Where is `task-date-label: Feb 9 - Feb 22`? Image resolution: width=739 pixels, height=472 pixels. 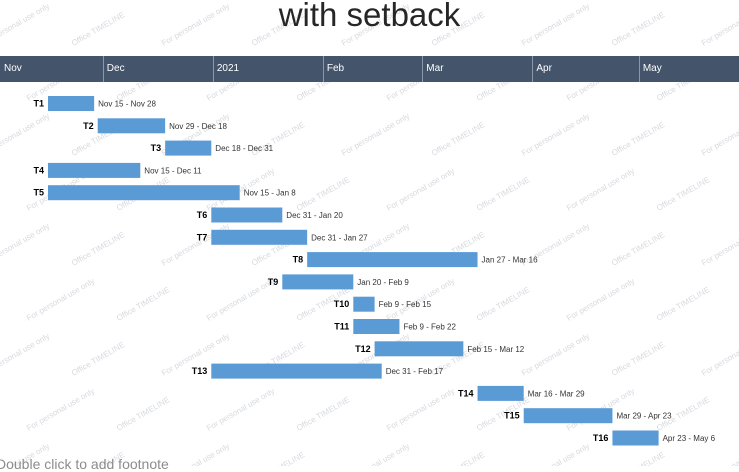 task-date-label: Feb 9 - Feb 22 is located at coordinates (429, 327).